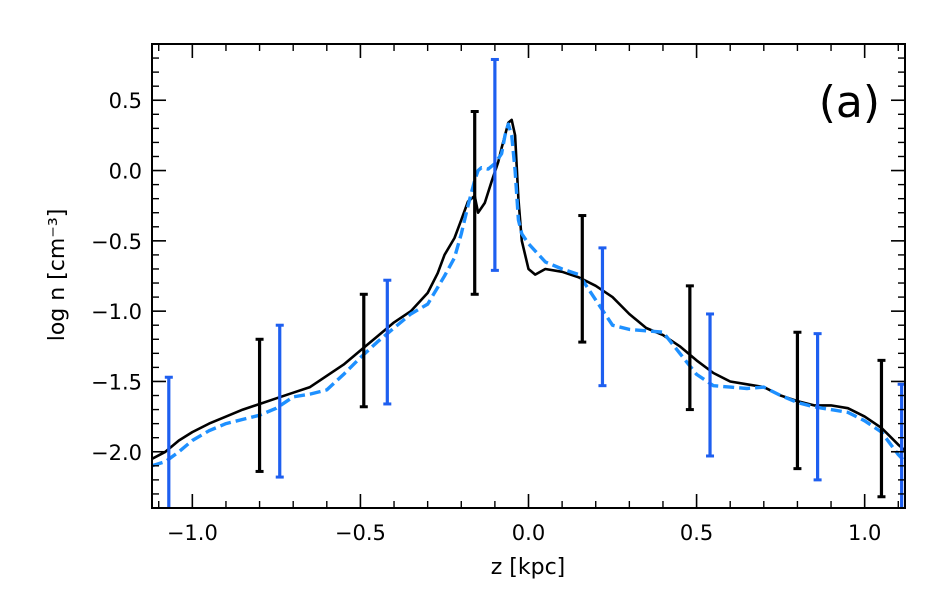 Image resolution: width=950 pixels, height=600 pixels. Describe the element at coordinates (125, 101) in the screenshot. I see `y-tick-label: 0.5` at that location.